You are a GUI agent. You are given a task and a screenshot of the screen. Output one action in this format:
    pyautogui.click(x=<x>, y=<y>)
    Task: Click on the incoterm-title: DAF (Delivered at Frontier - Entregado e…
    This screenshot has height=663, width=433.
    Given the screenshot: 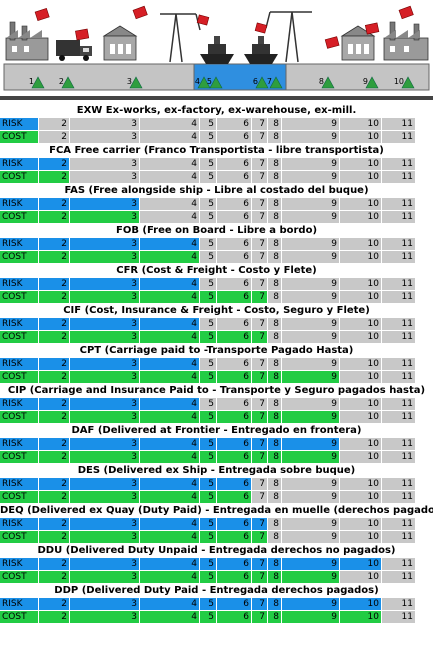 What is the action you would take?
    pyautogui.click(x=216, y=431)
    